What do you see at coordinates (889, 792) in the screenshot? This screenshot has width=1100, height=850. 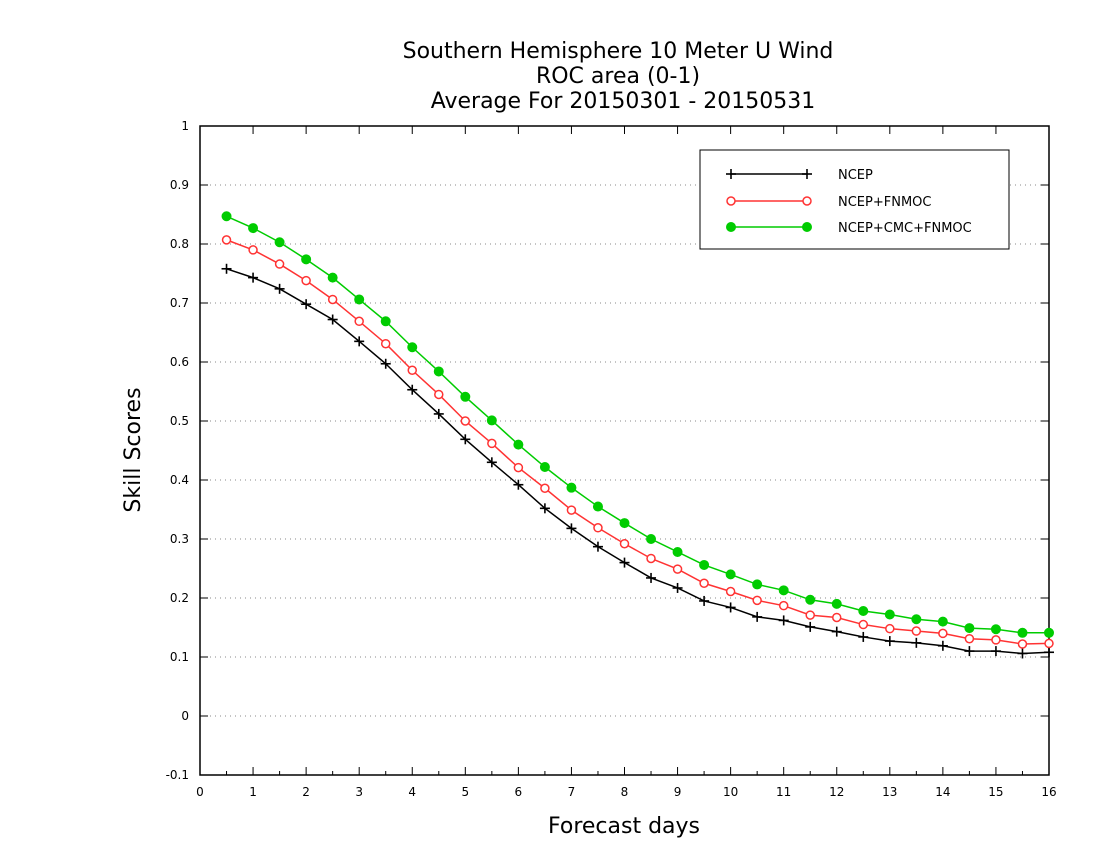 I see `x-tick-label: 13` at bounding box center [889, 792].